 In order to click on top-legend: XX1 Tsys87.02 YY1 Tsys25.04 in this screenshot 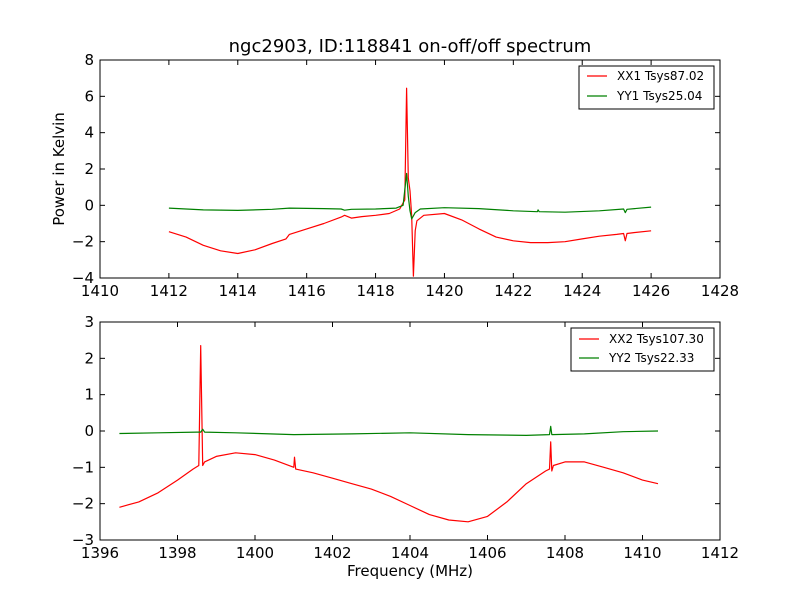, I will do `click(646, 87)`.